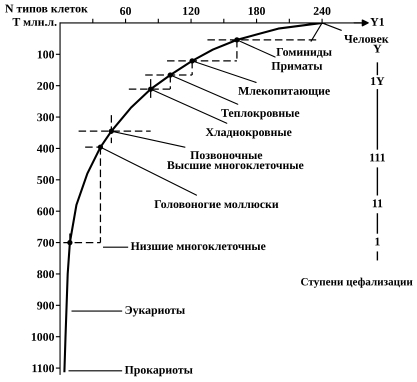 Image resolution: width=417 pixels, height=382 pixels. What do you see at coordinates (191, 11) in the screenshot?
I see `x-tick-label: 120` at bounding box center [191, 11].